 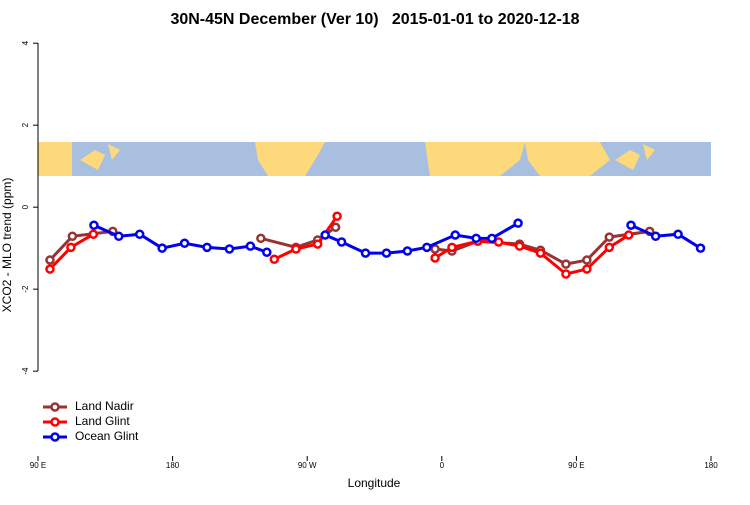 I want to click on map-band, so click(x=374, y=159).